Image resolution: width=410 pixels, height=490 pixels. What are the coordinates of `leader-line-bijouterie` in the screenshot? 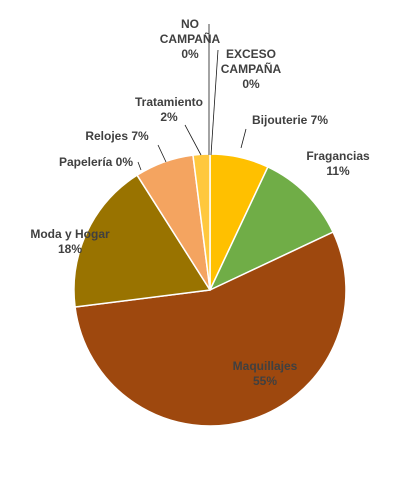 It's located at (243, 138).